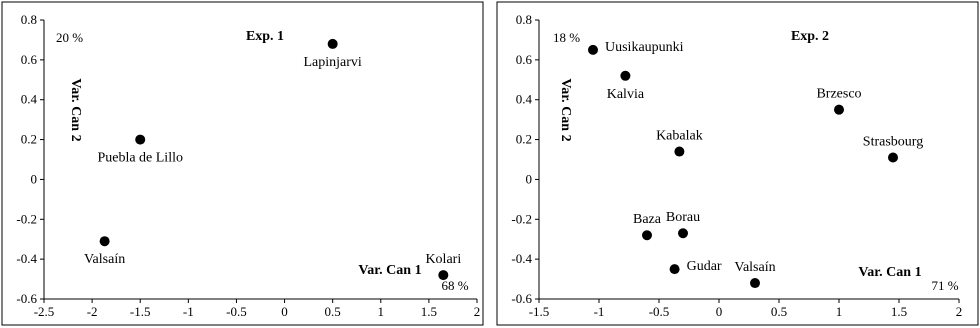 This screenshot has height=328, width=980. What do you see at coordinates (524, 139) in the screenshot?
I see `chart-2-y-tick-label: 0.2` at bounding box center [524, 139].